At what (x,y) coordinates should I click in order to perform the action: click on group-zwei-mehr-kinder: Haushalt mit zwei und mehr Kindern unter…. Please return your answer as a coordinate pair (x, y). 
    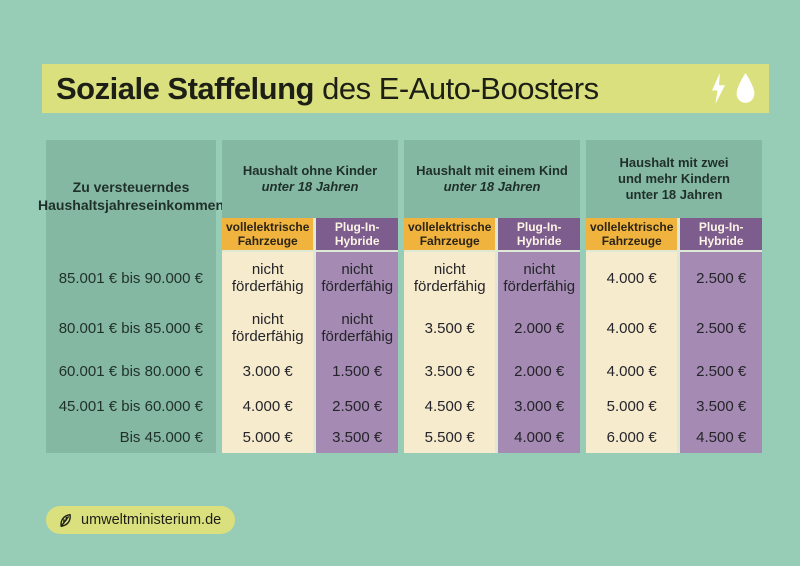
    Looking at the image, I should click on (674, 296).